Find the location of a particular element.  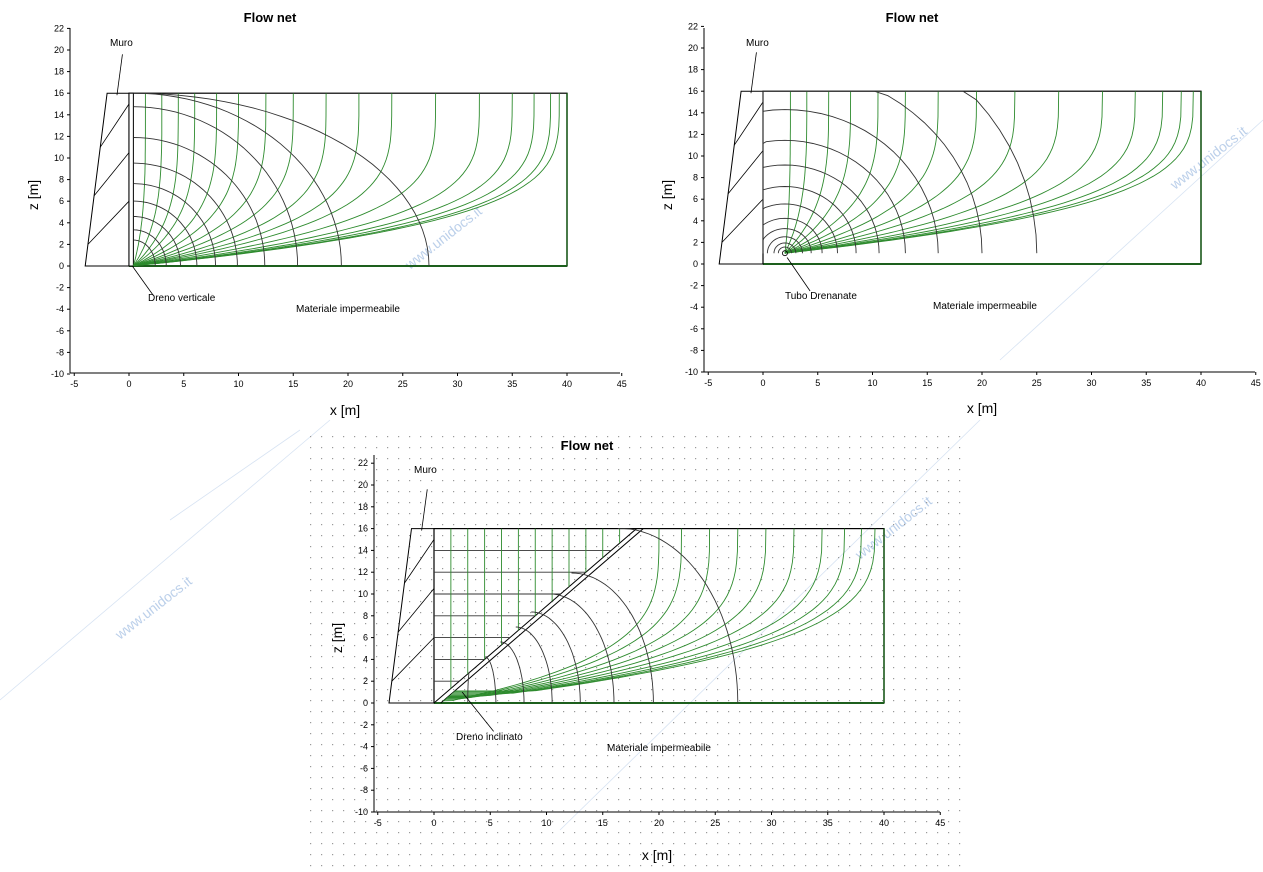

wall-hatch is located at coordinates (108, 222).